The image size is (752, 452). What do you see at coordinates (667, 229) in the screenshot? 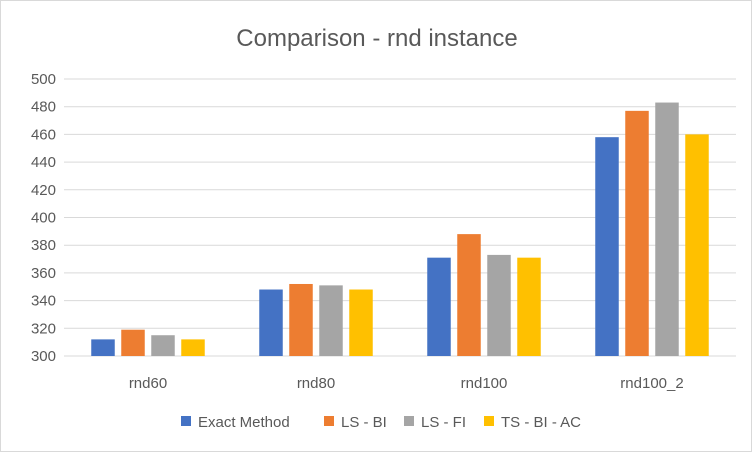
I see `bar-rnd100_2-ls-fi` at bounding box center [667, 229].